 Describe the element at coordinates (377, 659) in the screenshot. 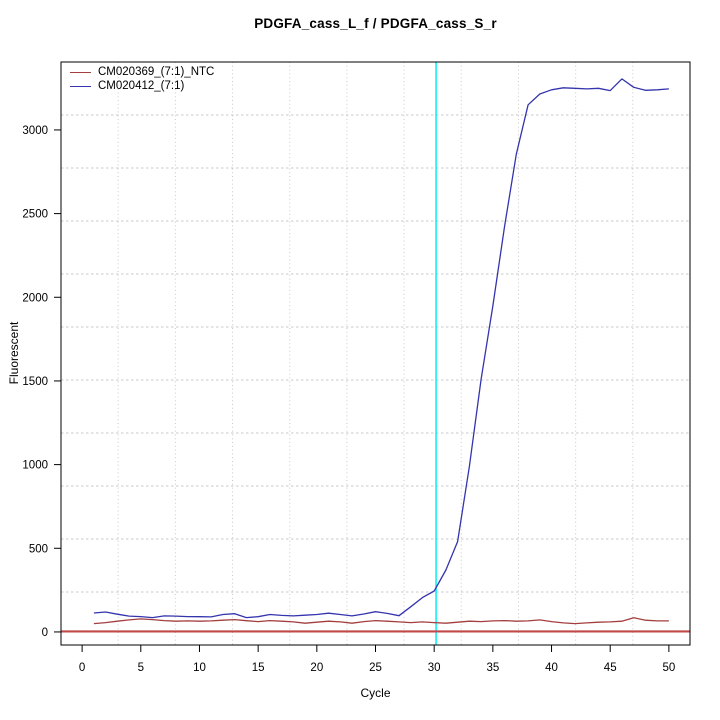

I see `x-axis: 0 5 10 15 20 25 30 35 40 45 50` at that location.